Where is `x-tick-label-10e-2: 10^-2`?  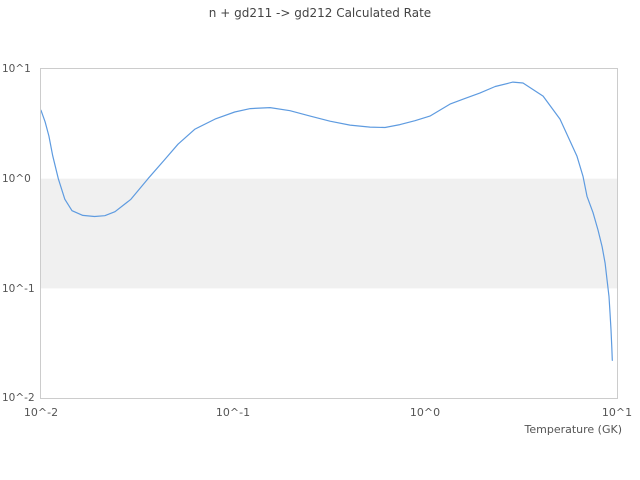 x-tick-label-10e-2: 10^-2 is located at coordinates (41, 412).